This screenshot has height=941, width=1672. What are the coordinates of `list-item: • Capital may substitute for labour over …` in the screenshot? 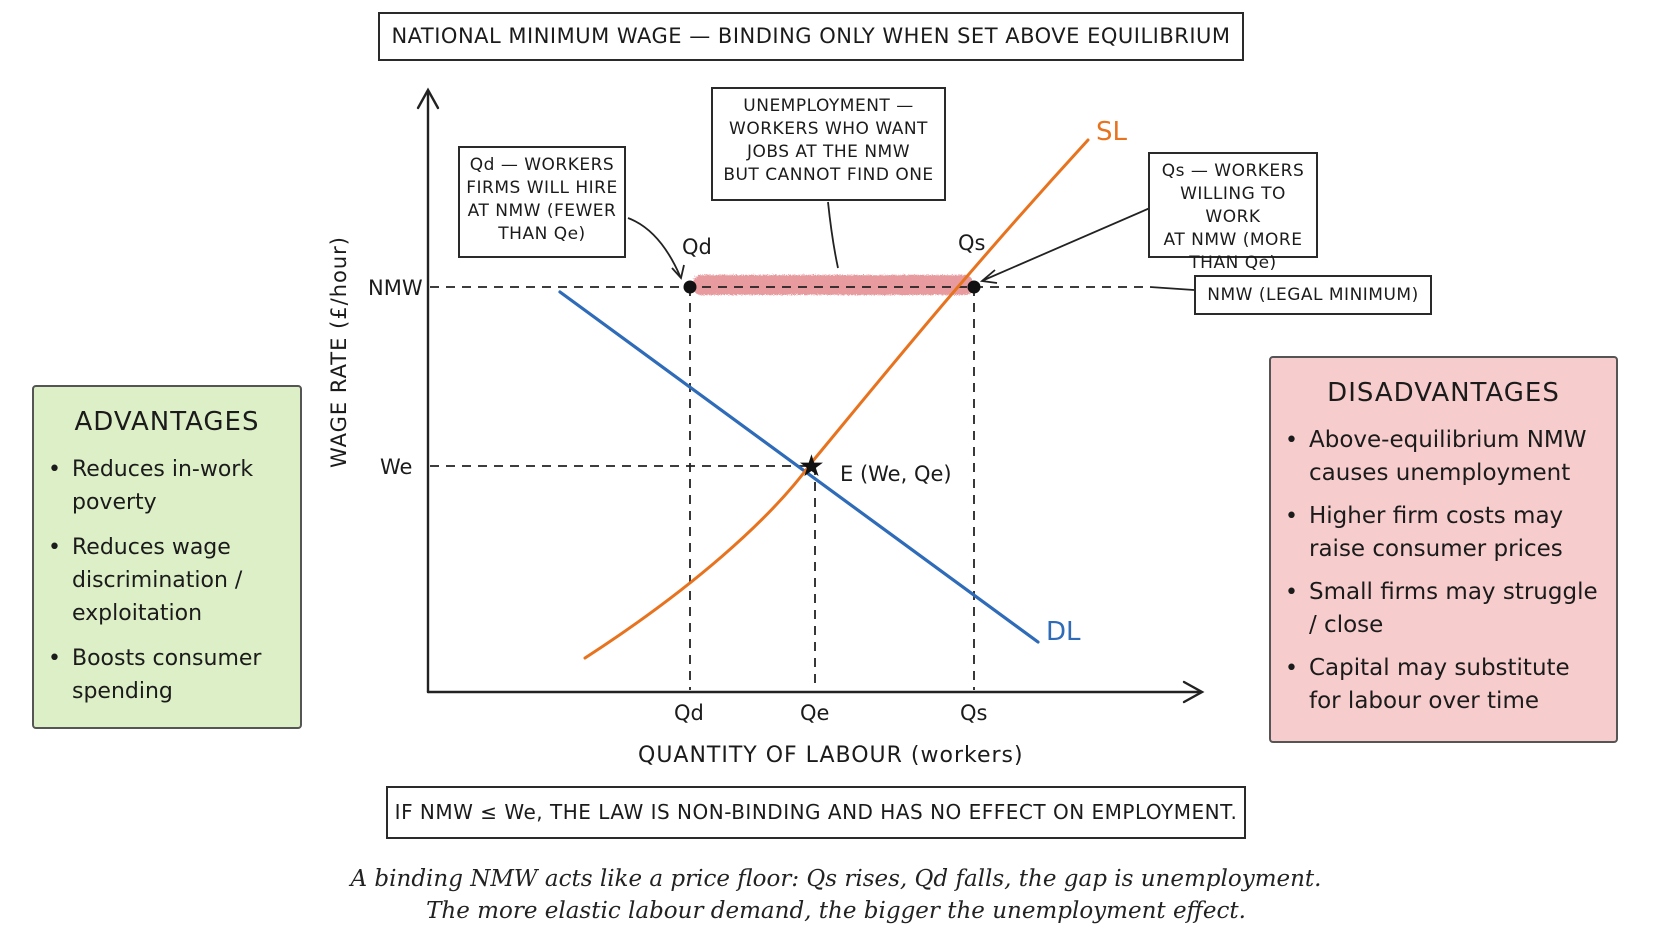 It's located at (1444, 685).